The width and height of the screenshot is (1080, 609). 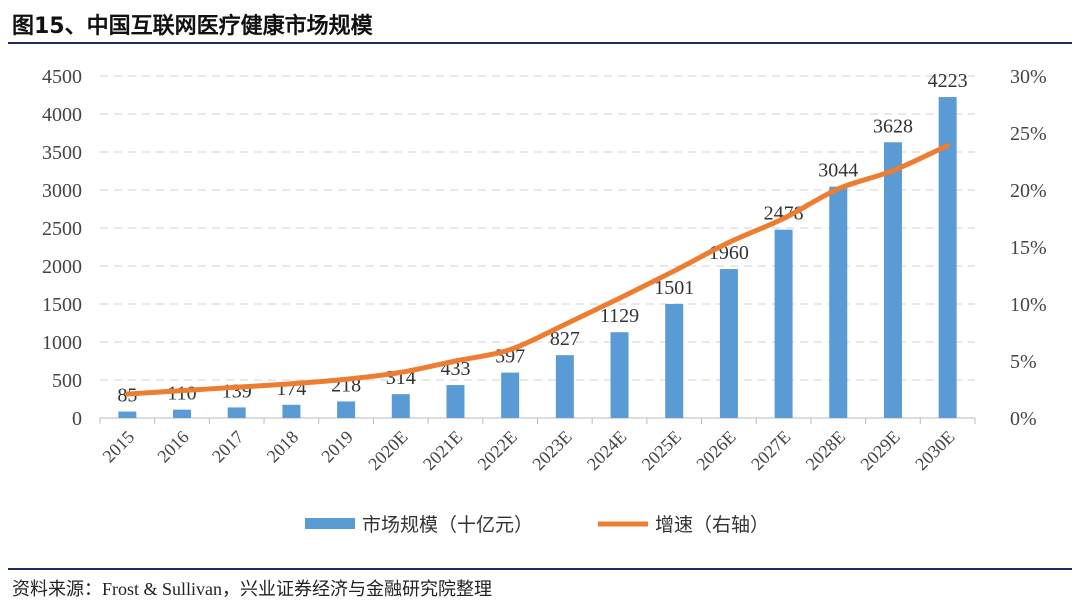 What do you see at coordinates (551, 450) in the screenshot?
I see `x-tick-label: 2023E` at bounding box center [551, 450].